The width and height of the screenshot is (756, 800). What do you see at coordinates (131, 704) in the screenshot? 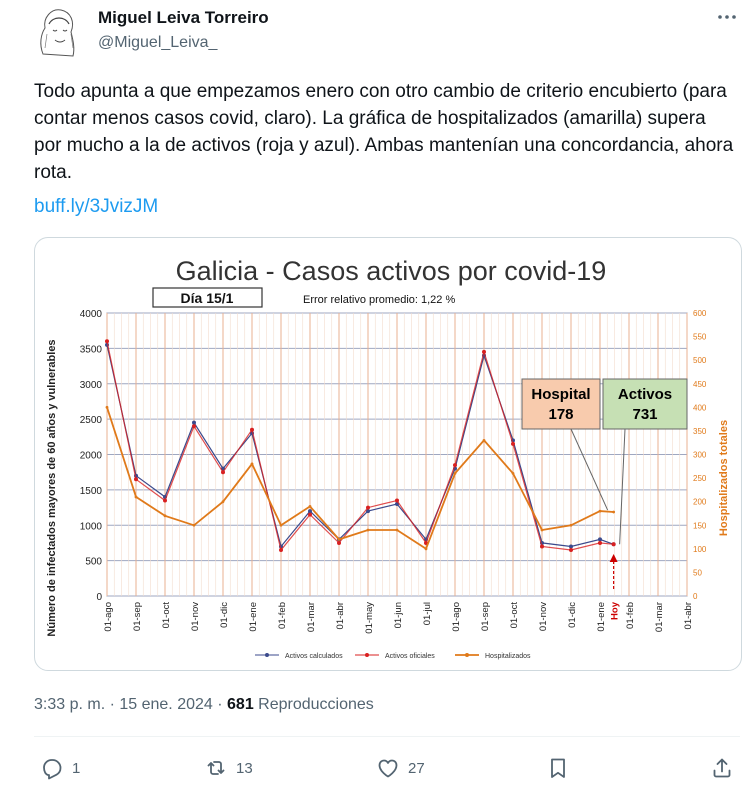
I see `tweet-time: 3:33 p. m. · 15 ene. 2024 ·` at bounding box center [131, 704].